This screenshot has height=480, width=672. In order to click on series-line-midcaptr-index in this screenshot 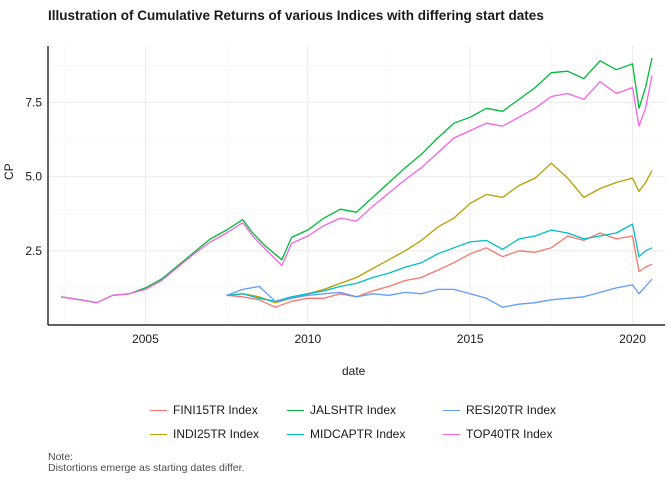, I will do `click(439, 262)`.